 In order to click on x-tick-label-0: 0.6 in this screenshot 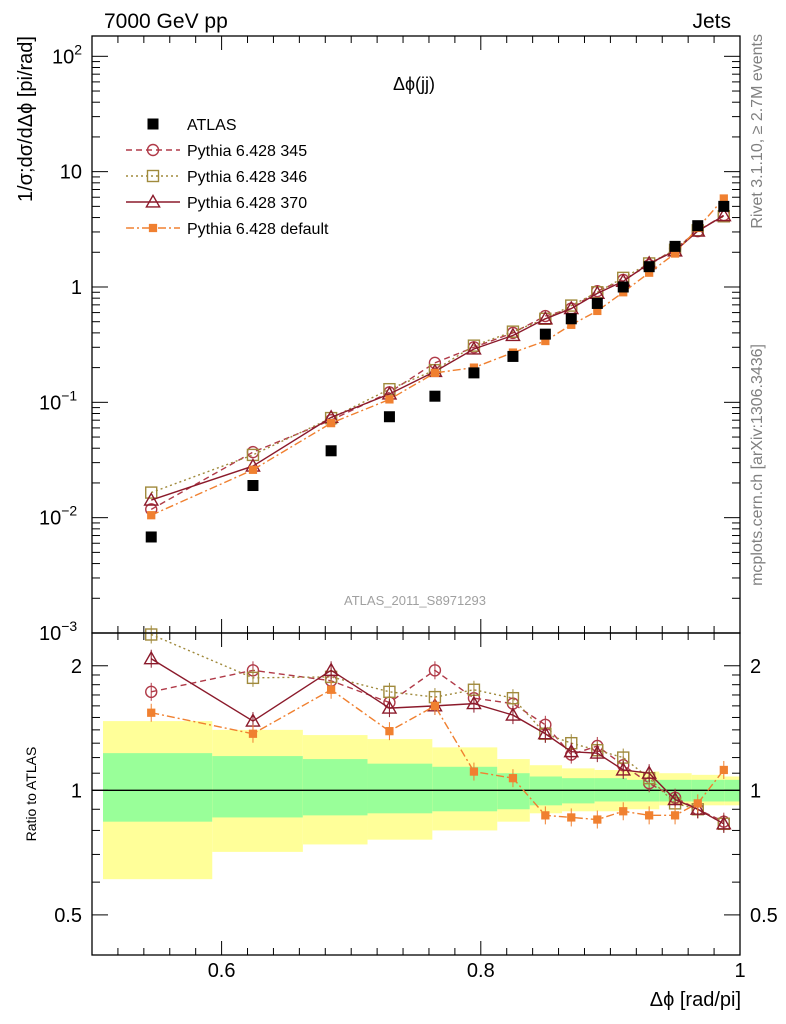, I will do `click(222, 971)`.